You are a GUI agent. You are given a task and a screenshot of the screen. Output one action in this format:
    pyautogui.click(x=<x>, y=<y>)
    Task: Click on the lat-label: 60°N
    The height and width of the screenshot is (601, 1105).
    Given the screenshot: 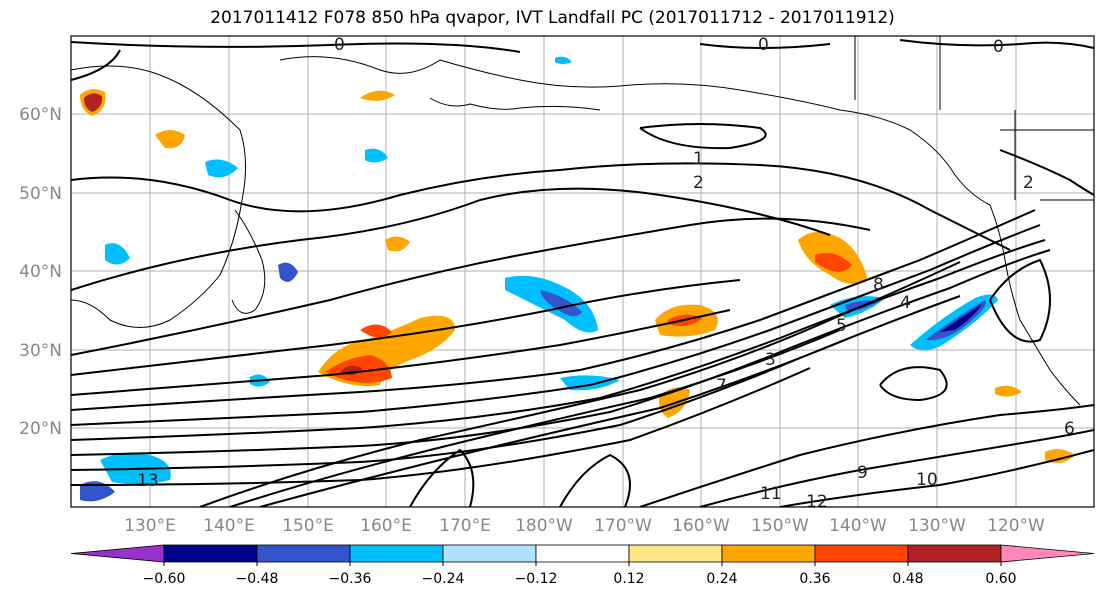 What is the action you would take?
    pyautogui.click(x=40, y=115)
    